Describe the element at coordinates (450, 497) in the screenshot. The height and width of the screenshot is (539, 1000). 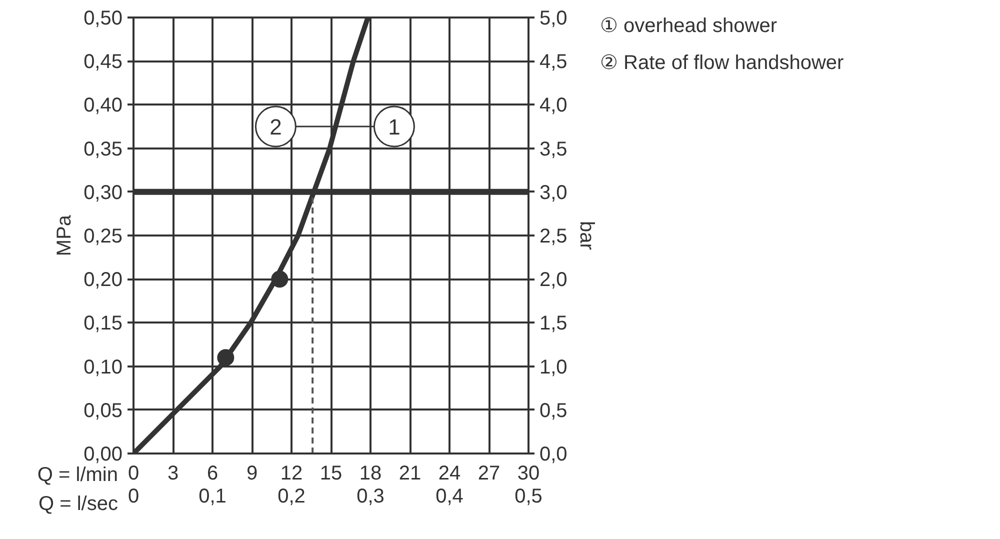
I see `x2-tick-label: 0,4` at that location.